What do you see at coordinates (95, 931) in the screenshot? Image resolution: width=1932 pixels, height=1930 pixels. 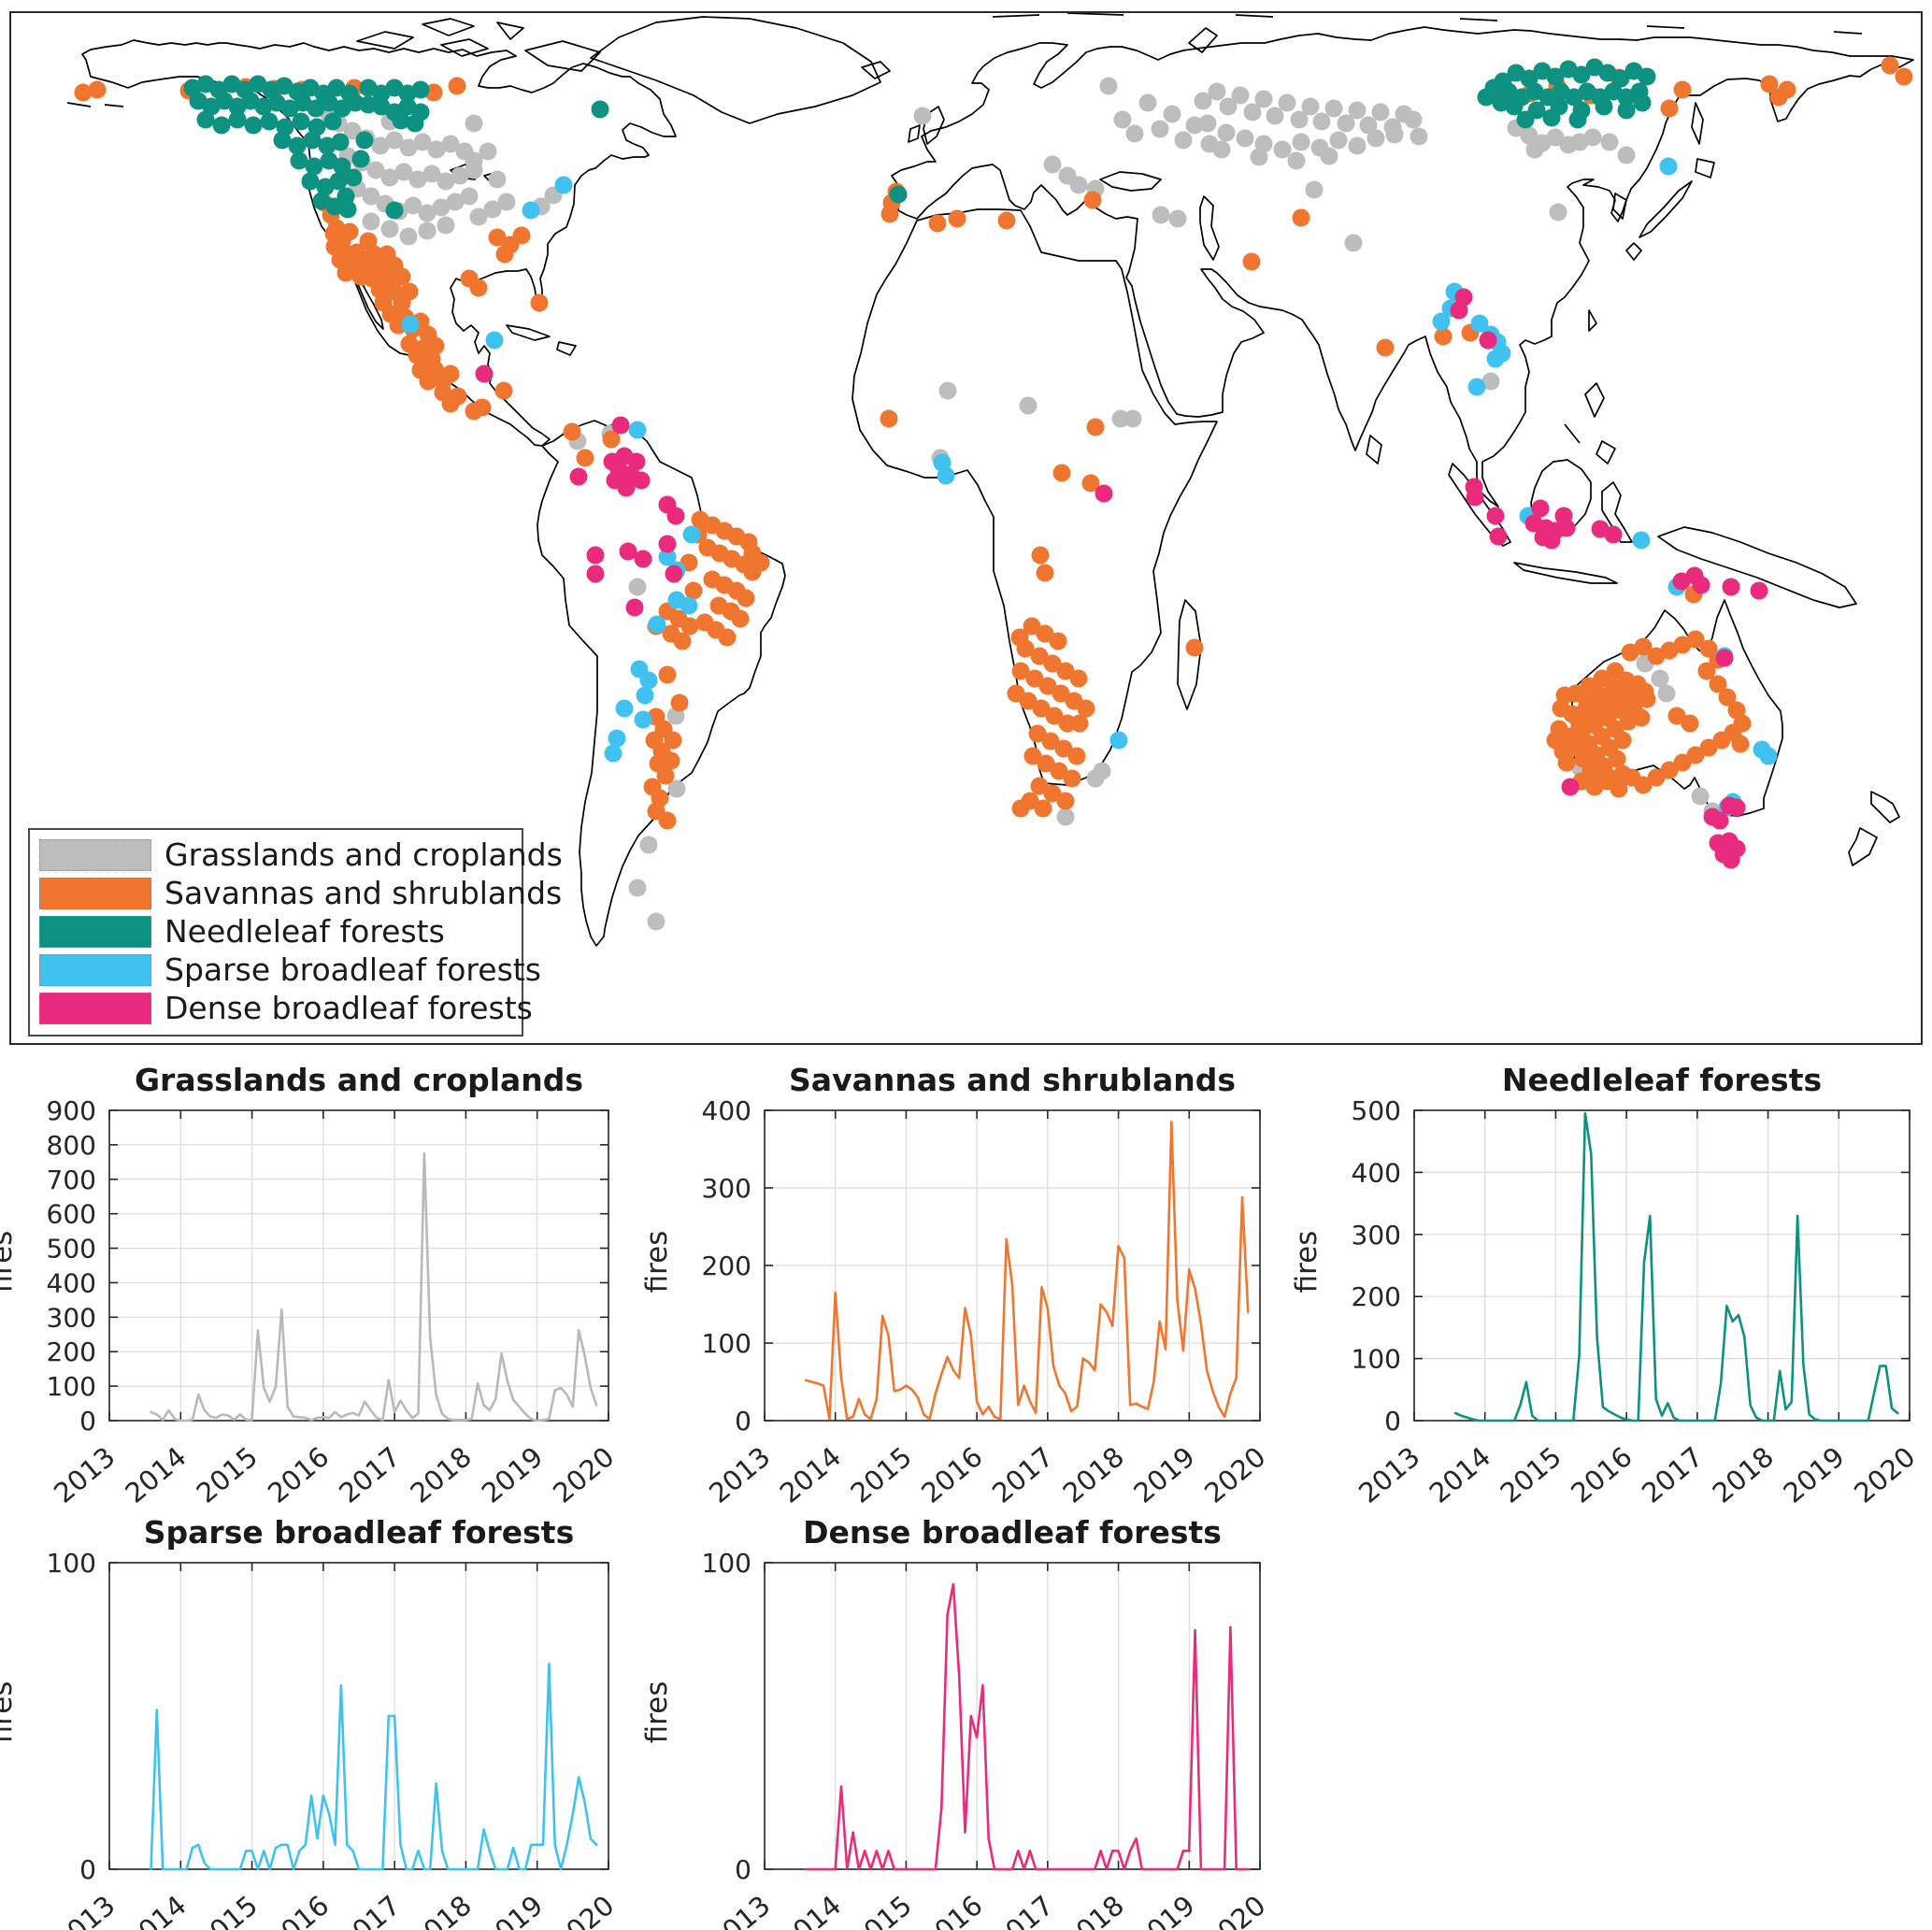 I see `legend-swatch-needleleaf` at bounding box center [95, 931].